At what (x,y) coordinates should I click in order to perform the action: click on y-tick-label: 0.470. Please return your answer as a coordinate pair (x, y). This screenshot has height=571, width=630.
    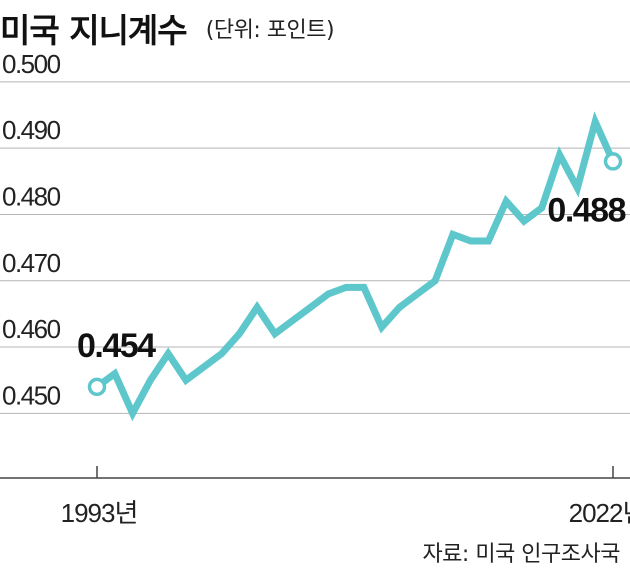
    Looking at the image, I should click on (31, 263).